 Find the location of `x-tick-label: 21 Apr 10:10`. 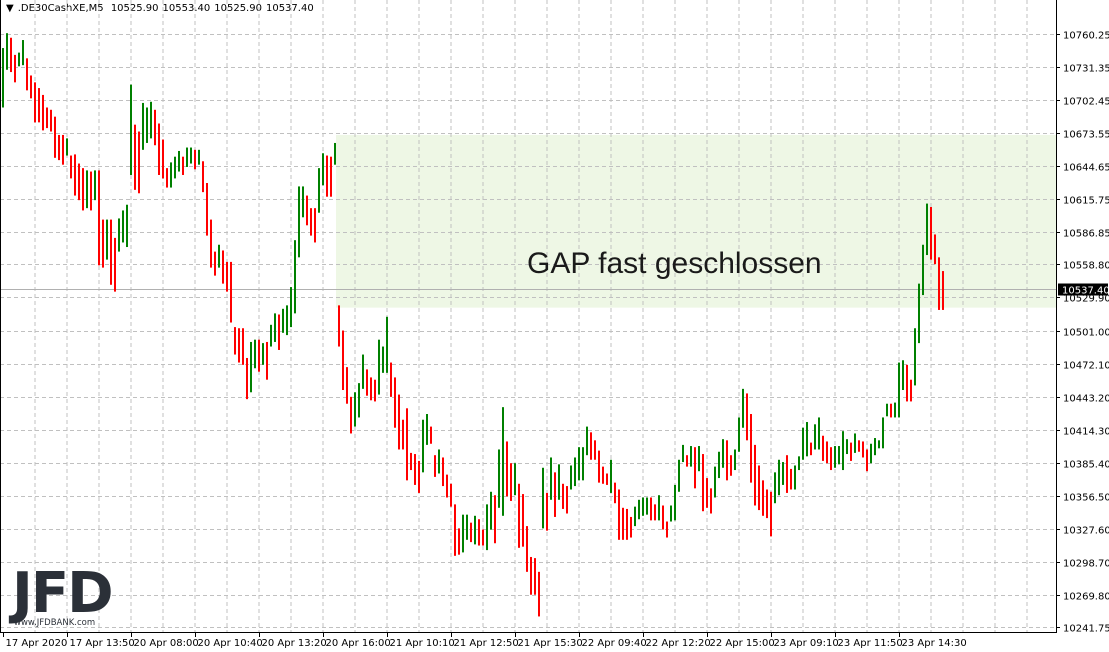

x-tick-label: 21 Apr 10:10 is located at coordinates (422, 643).